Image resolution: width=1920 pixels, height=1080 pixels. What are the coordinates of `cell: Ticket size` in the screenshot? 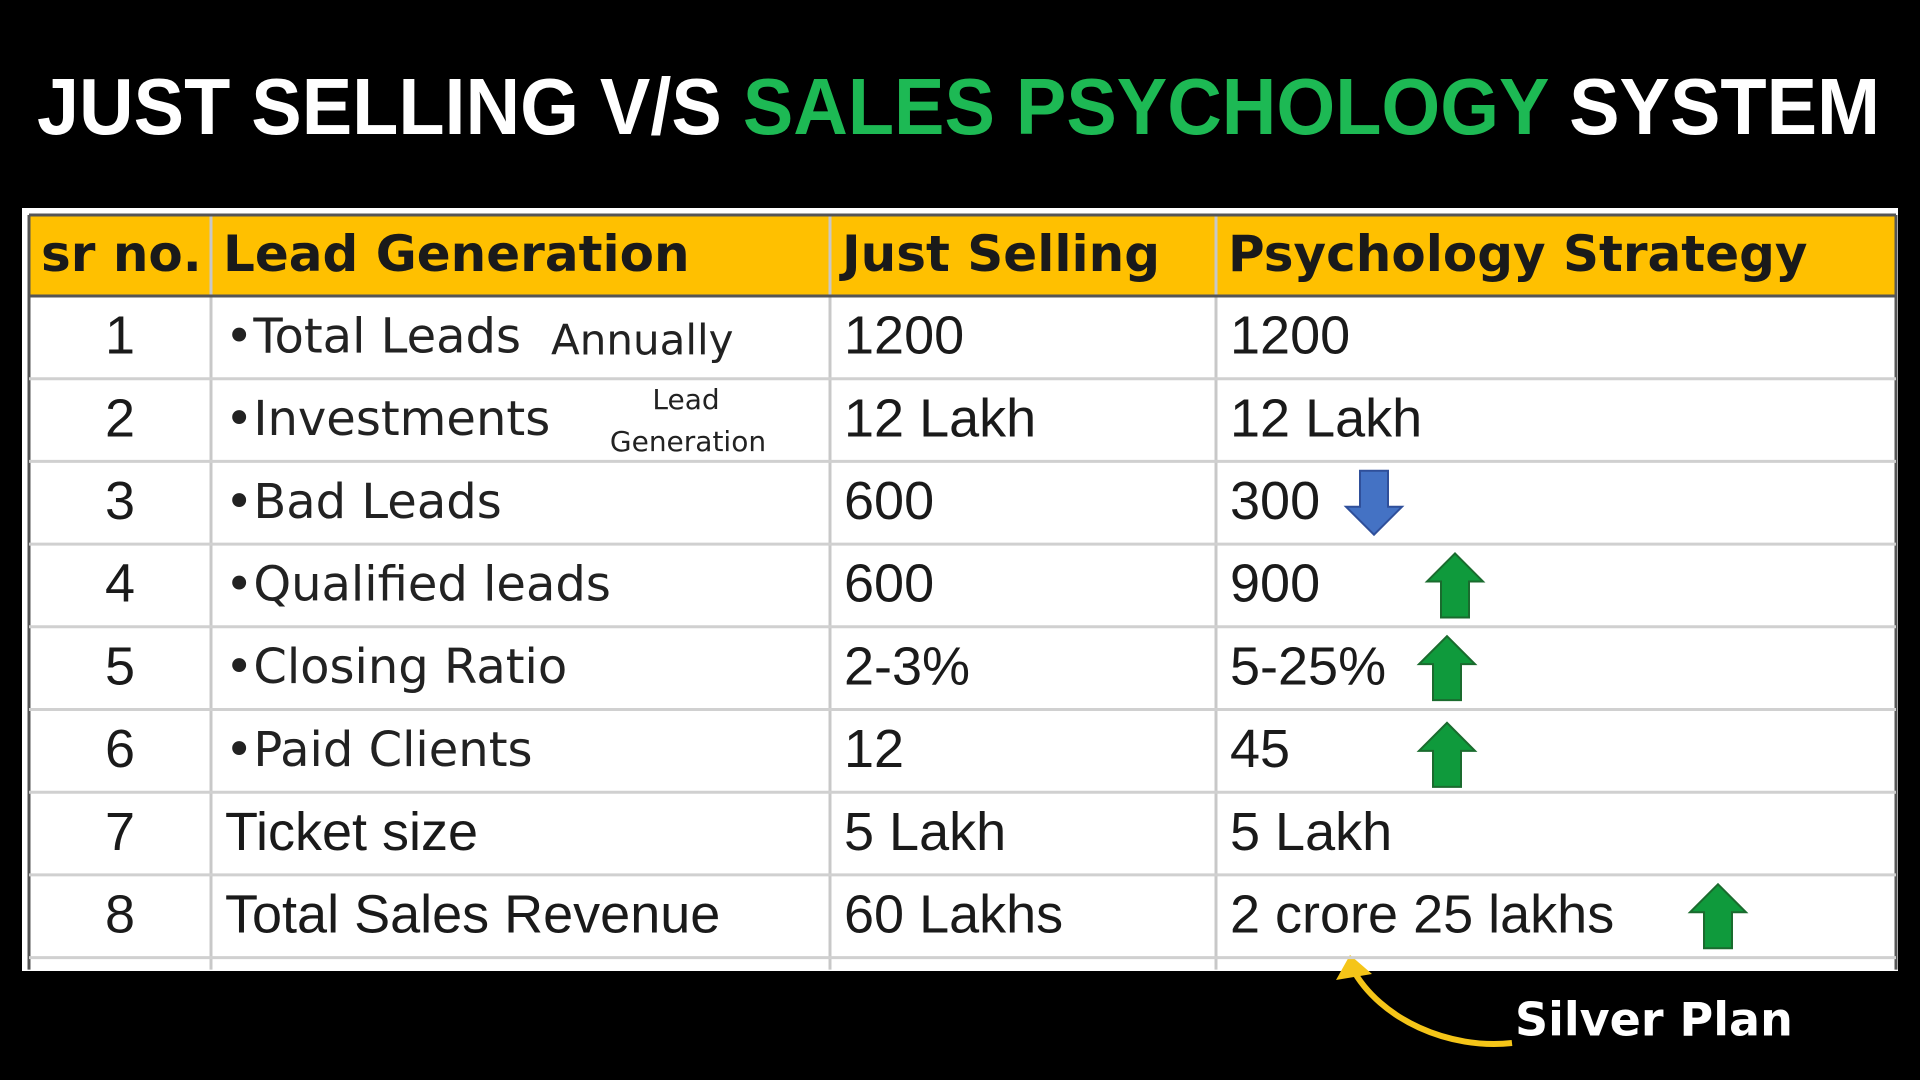 It's located at (351, 832).